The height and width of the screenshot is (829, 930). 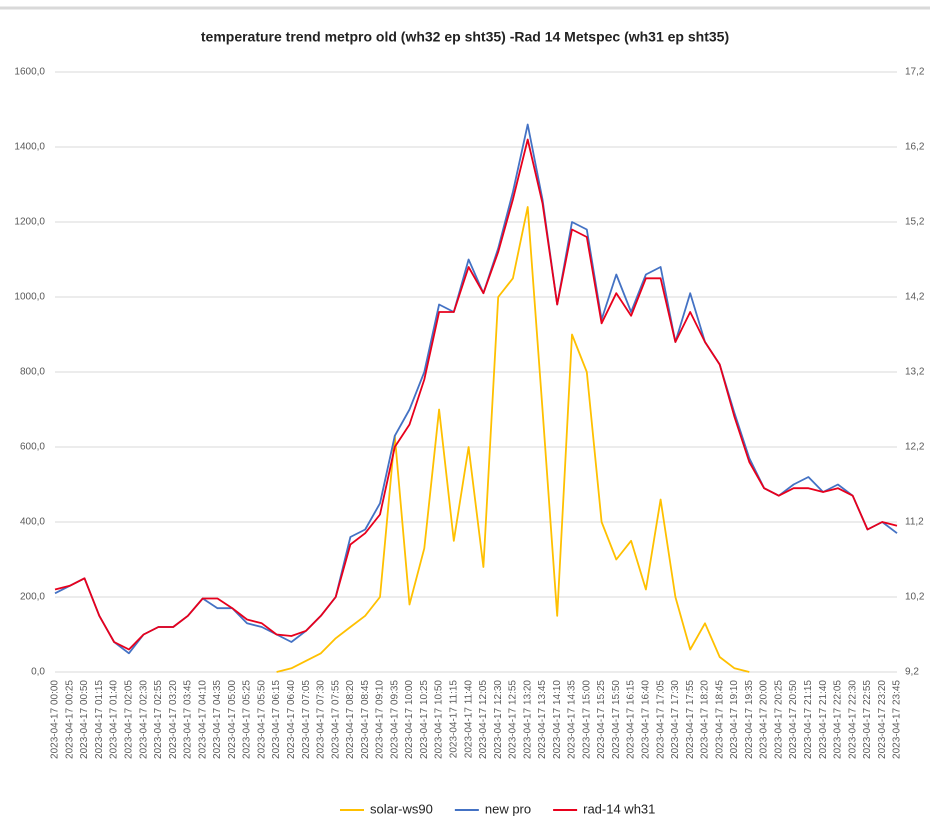 What do you see at coordinates (409, 719) in the screenshot?
I see `x-tick-label: 2023-04-17 10:00` at bounding box center [409, 719].